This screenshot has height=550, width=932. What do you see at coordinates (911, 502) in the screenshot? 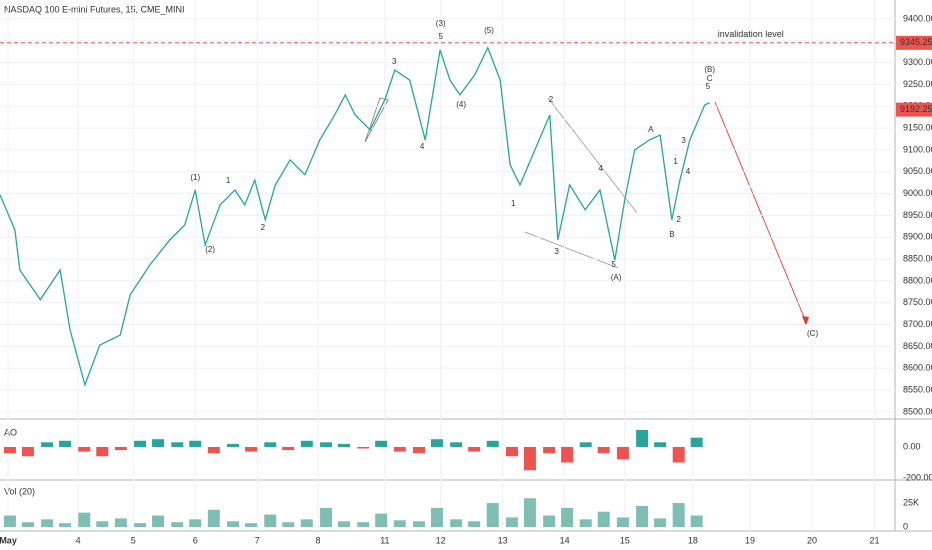
I see `y-tick-label: 25K` at bounding box center [911, 502].